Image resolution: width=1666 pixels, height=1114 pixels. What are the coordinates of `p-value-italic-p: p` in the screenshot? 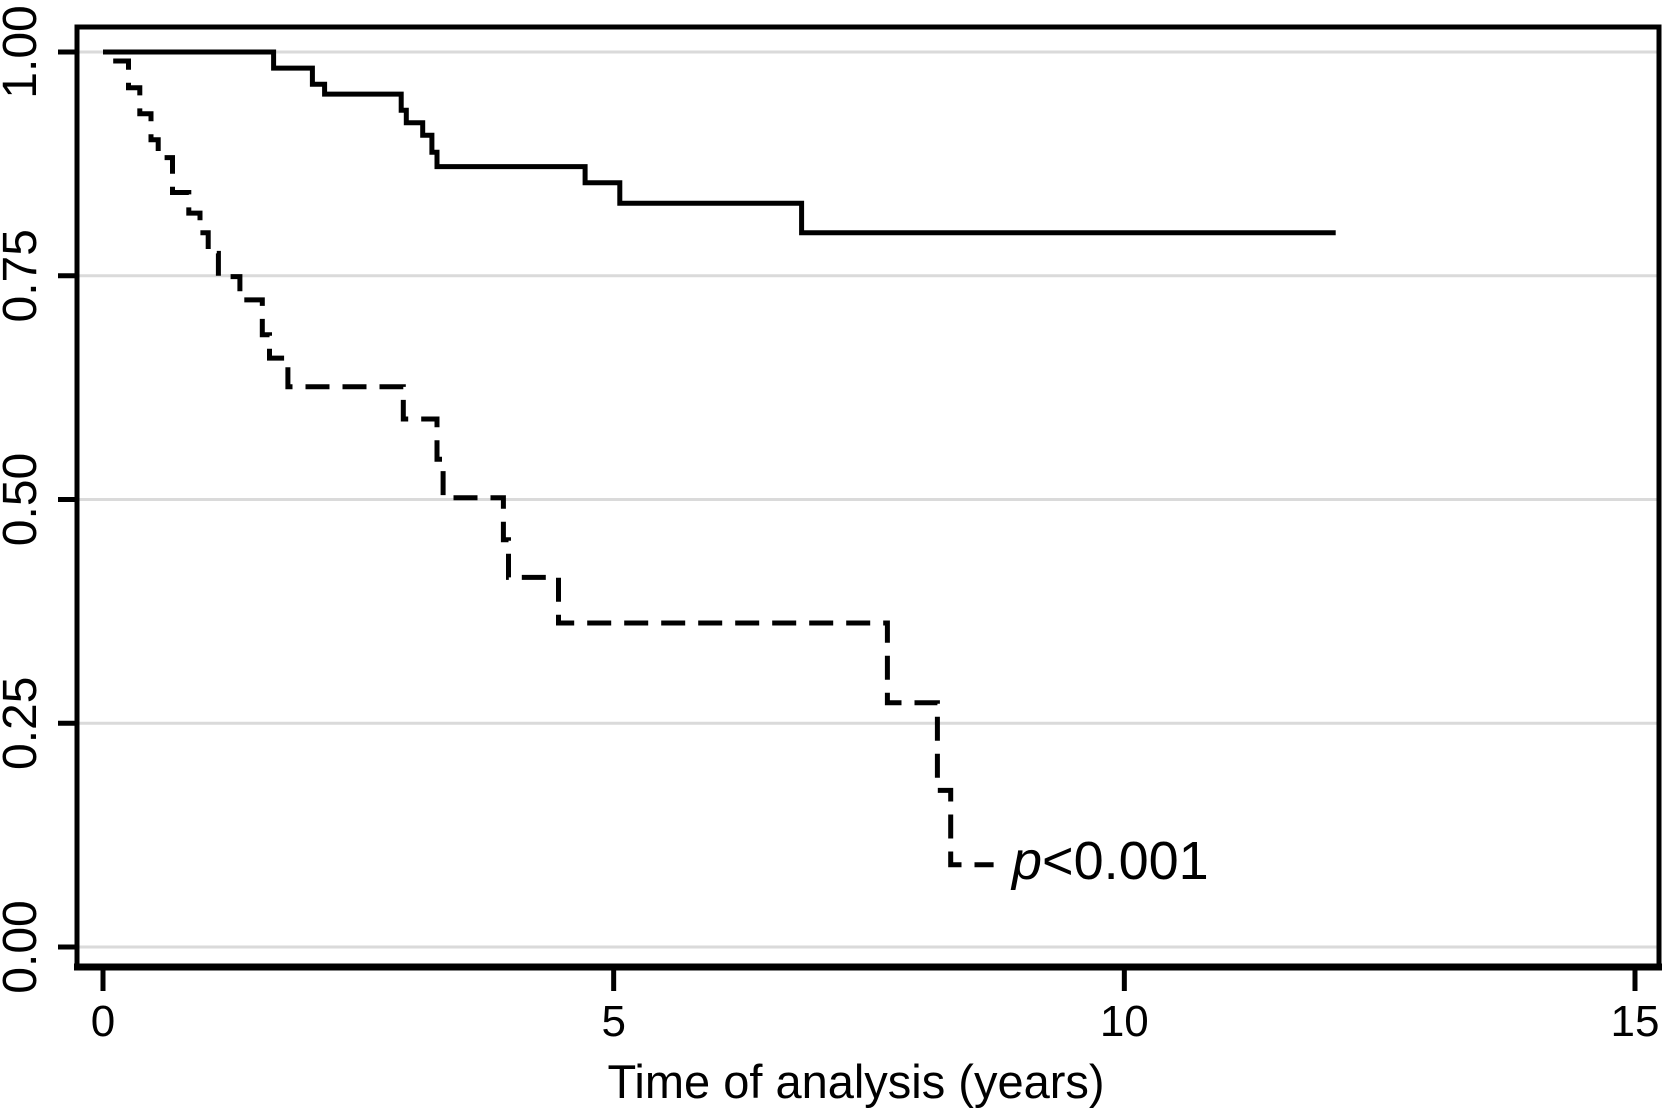 It's located at (1026, 861).